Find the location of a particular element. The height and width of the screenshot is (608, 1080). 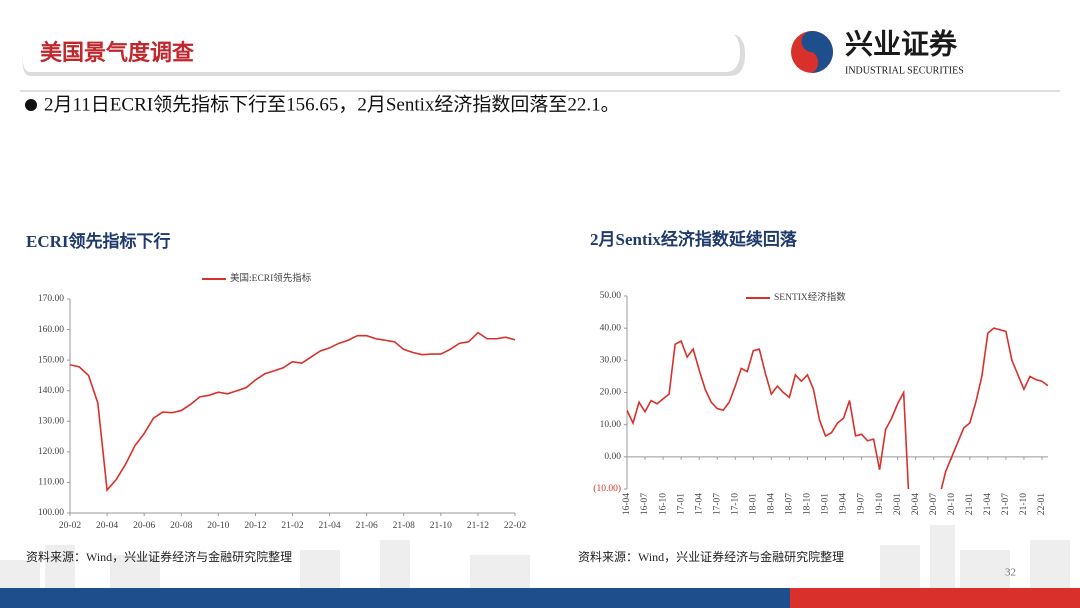

x-tick-label: 20-07 is located at coordinates (934, 504).